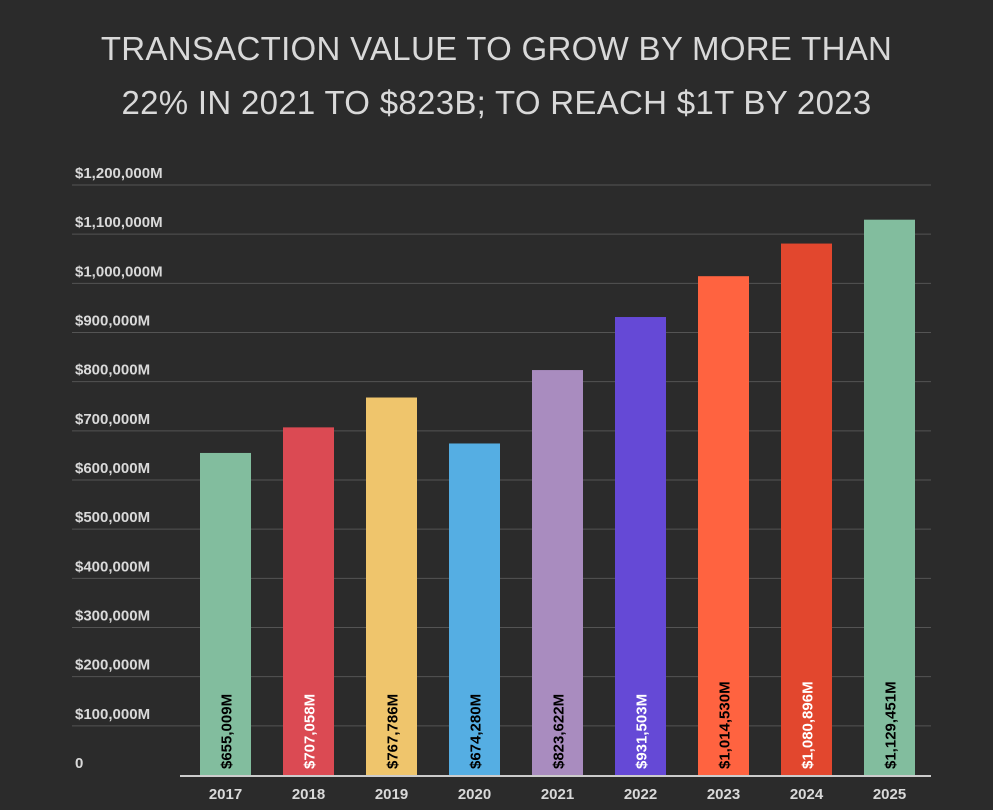  I want to click on y-tick-label: $200,000M, so click(112, 665).